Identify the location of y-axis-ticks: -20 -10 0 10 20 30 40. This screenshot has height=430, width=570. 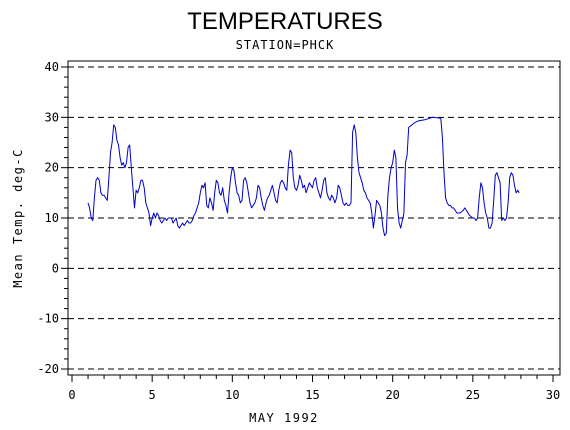
(52, 218).